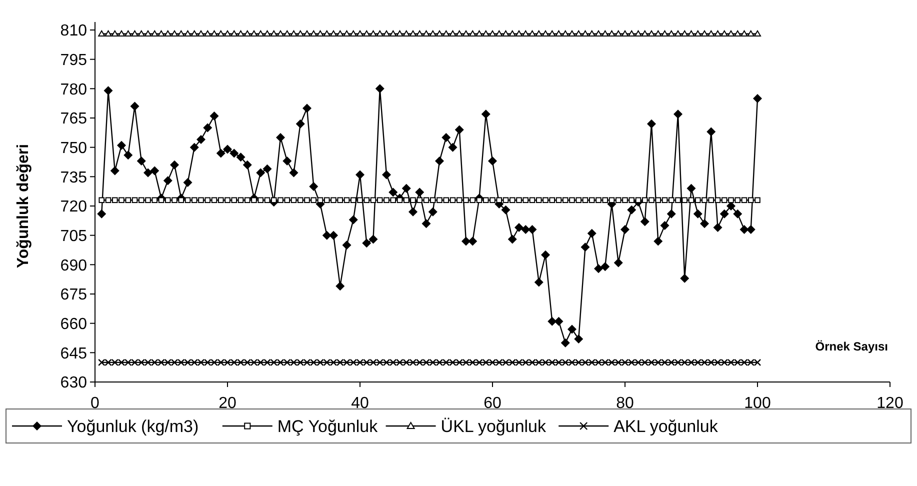 The height and width of the screenshot is (486, 917). I want to click on y-tick-label: 765, so click(74, 119).